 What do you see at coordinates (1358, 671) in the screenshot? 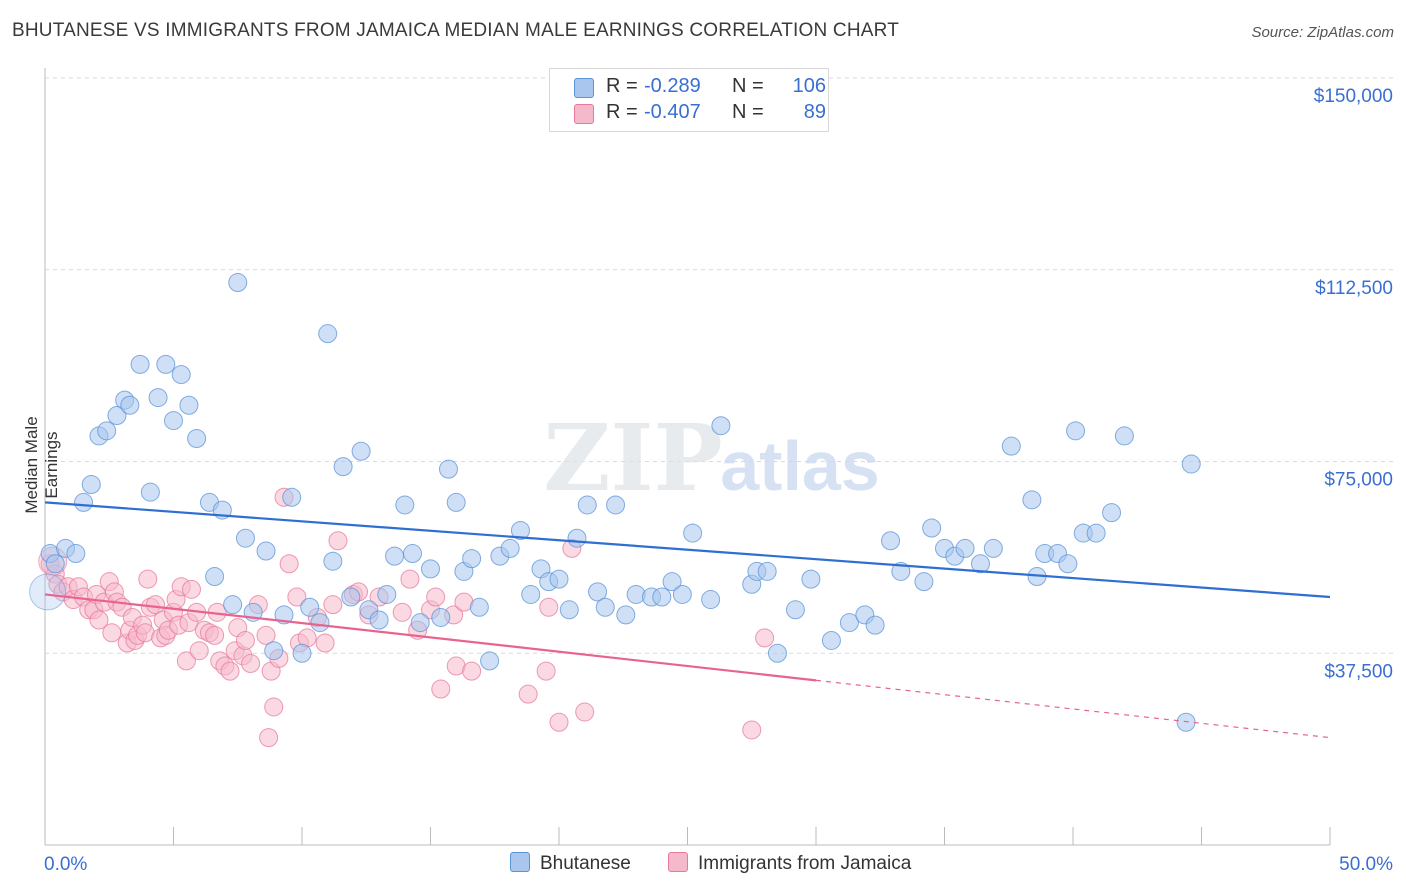
I see `y-tick-label: $37,500` at bounding box center [1358, 671].